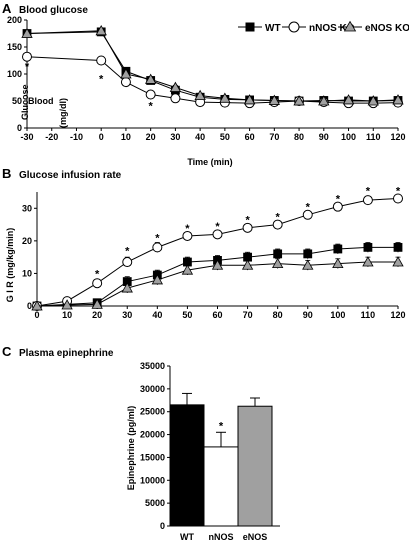 The image size is (409, 544). Describe the element at coordinates (387, 28) in the screenshot. I see `legend-enos-label: eNOS KO` at that location.